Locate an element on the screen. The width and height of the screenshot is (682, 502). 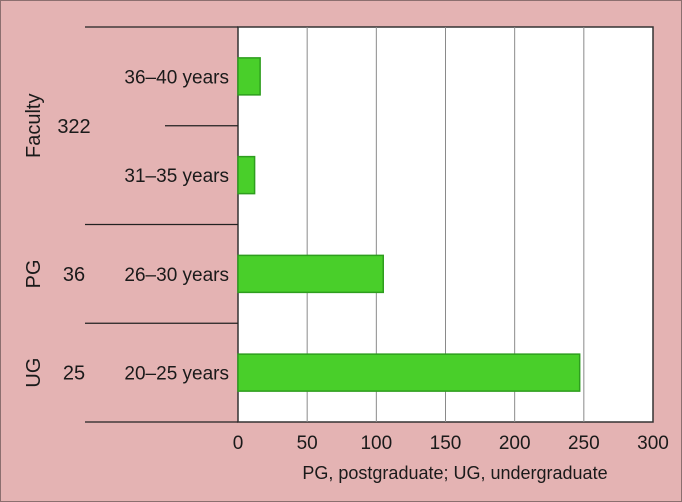
group-count: 25 is located at coordinates (74, 374).